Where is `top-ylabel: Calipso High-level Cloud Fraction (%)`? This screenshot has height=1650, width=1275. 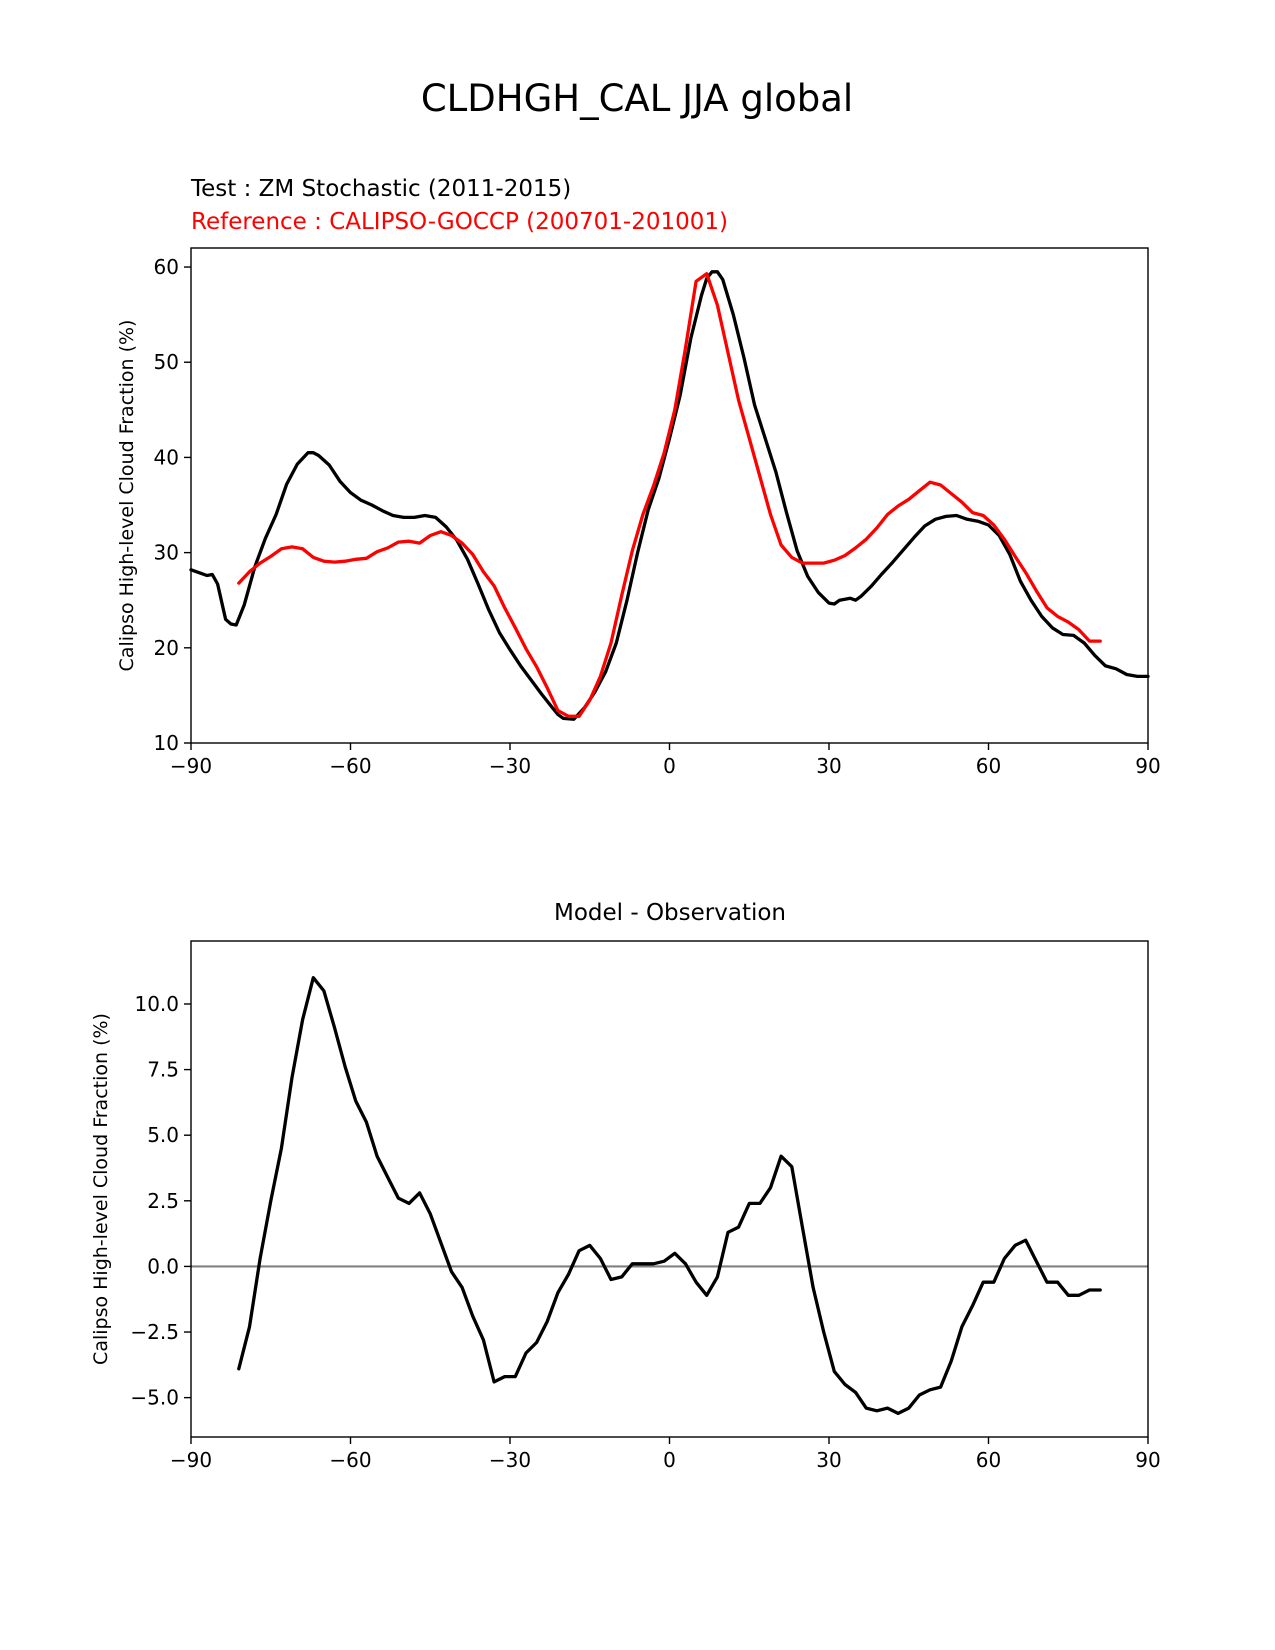
top-ylabel: Calipso High-level Cloud Fraction (%) is located at coordinates (127, 496).